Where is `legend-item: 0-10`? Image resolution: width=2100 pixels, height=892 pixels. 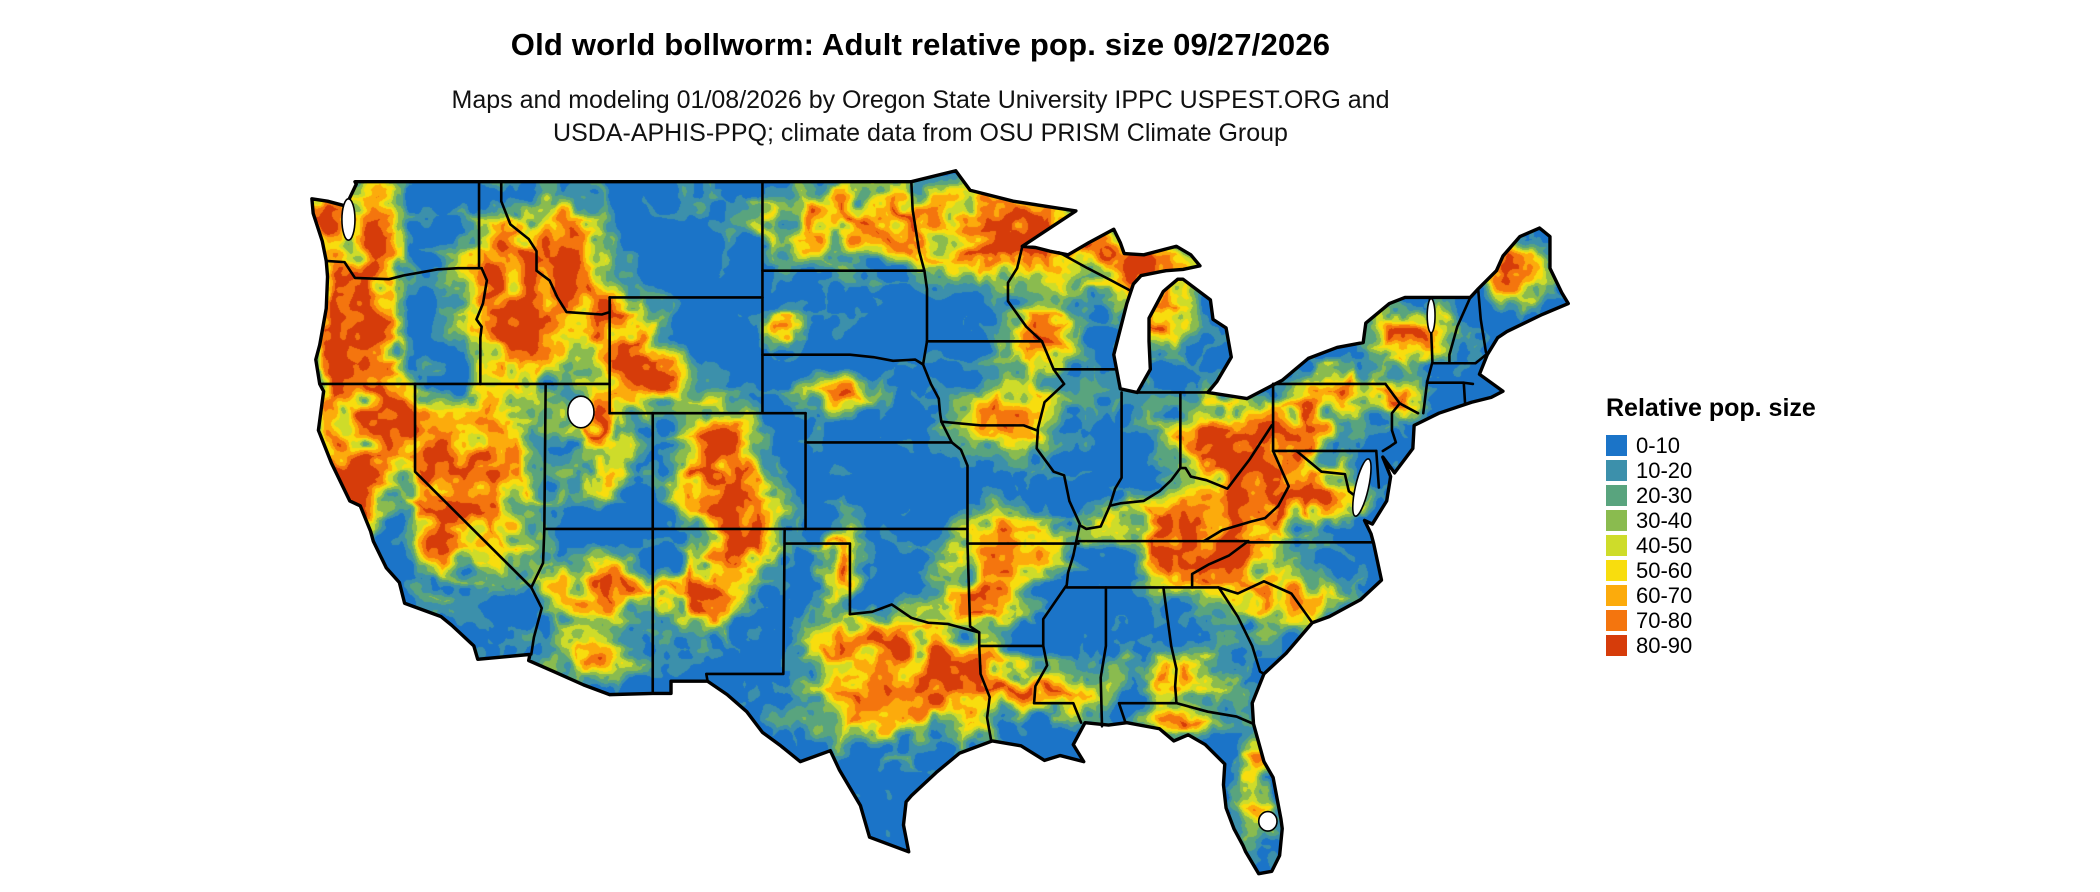 legend-item: 0-10 is located at coordinates (1711, 445).